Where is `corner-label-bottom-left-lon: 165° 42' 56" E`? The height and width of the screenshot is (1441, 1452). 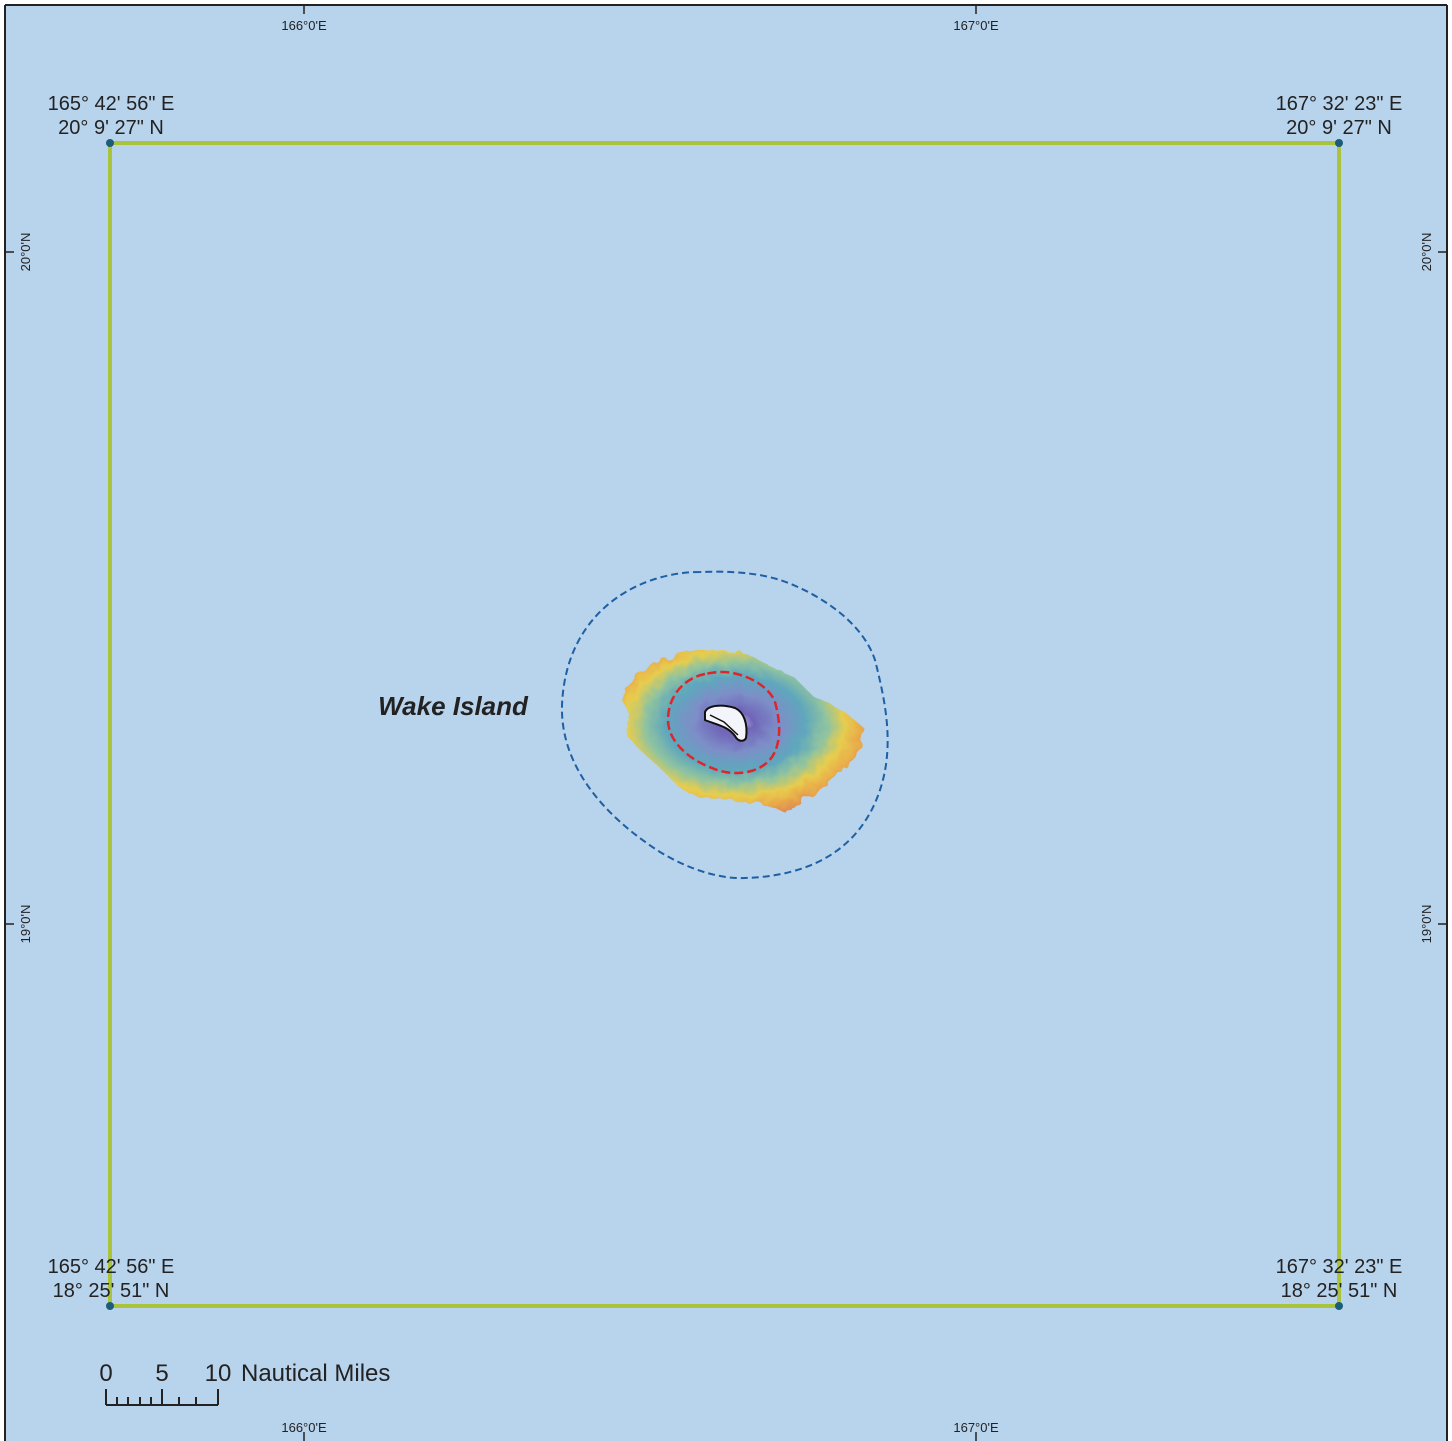 corner-label-bottom-left-lon: 165° 42' 56" E is located at coordinates (111, 1267).